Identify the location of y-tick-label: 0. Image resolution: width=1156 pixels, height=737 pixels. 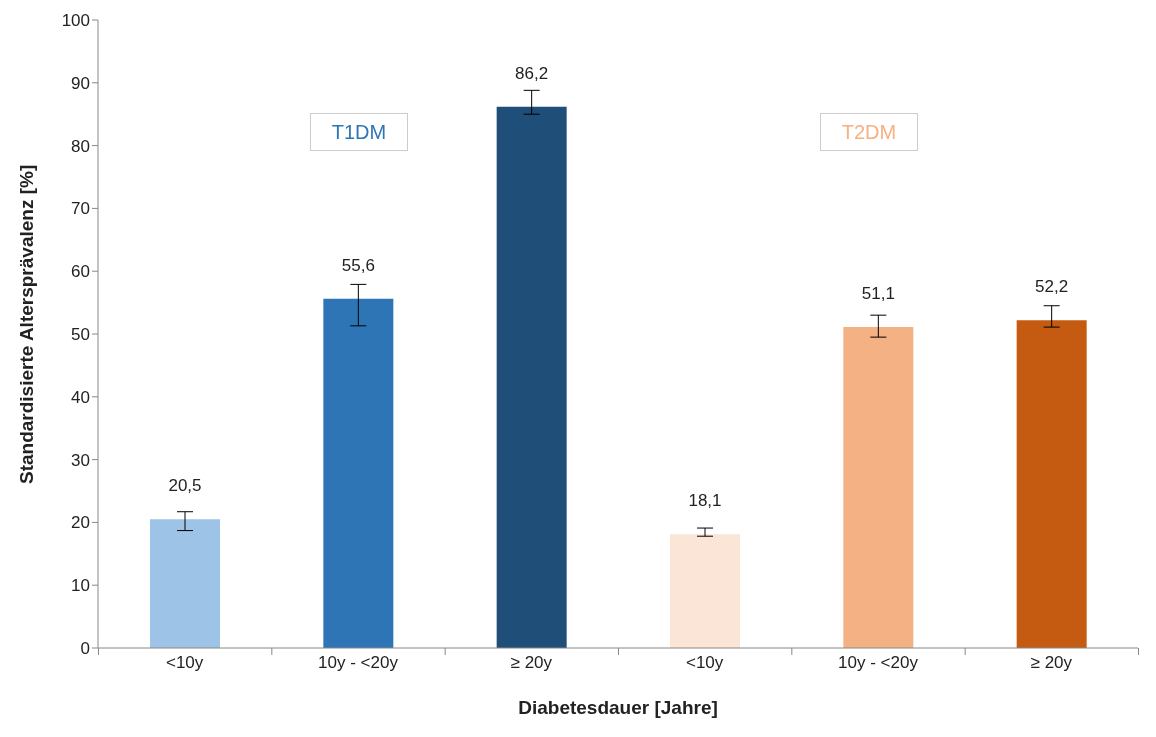
(85, 649).